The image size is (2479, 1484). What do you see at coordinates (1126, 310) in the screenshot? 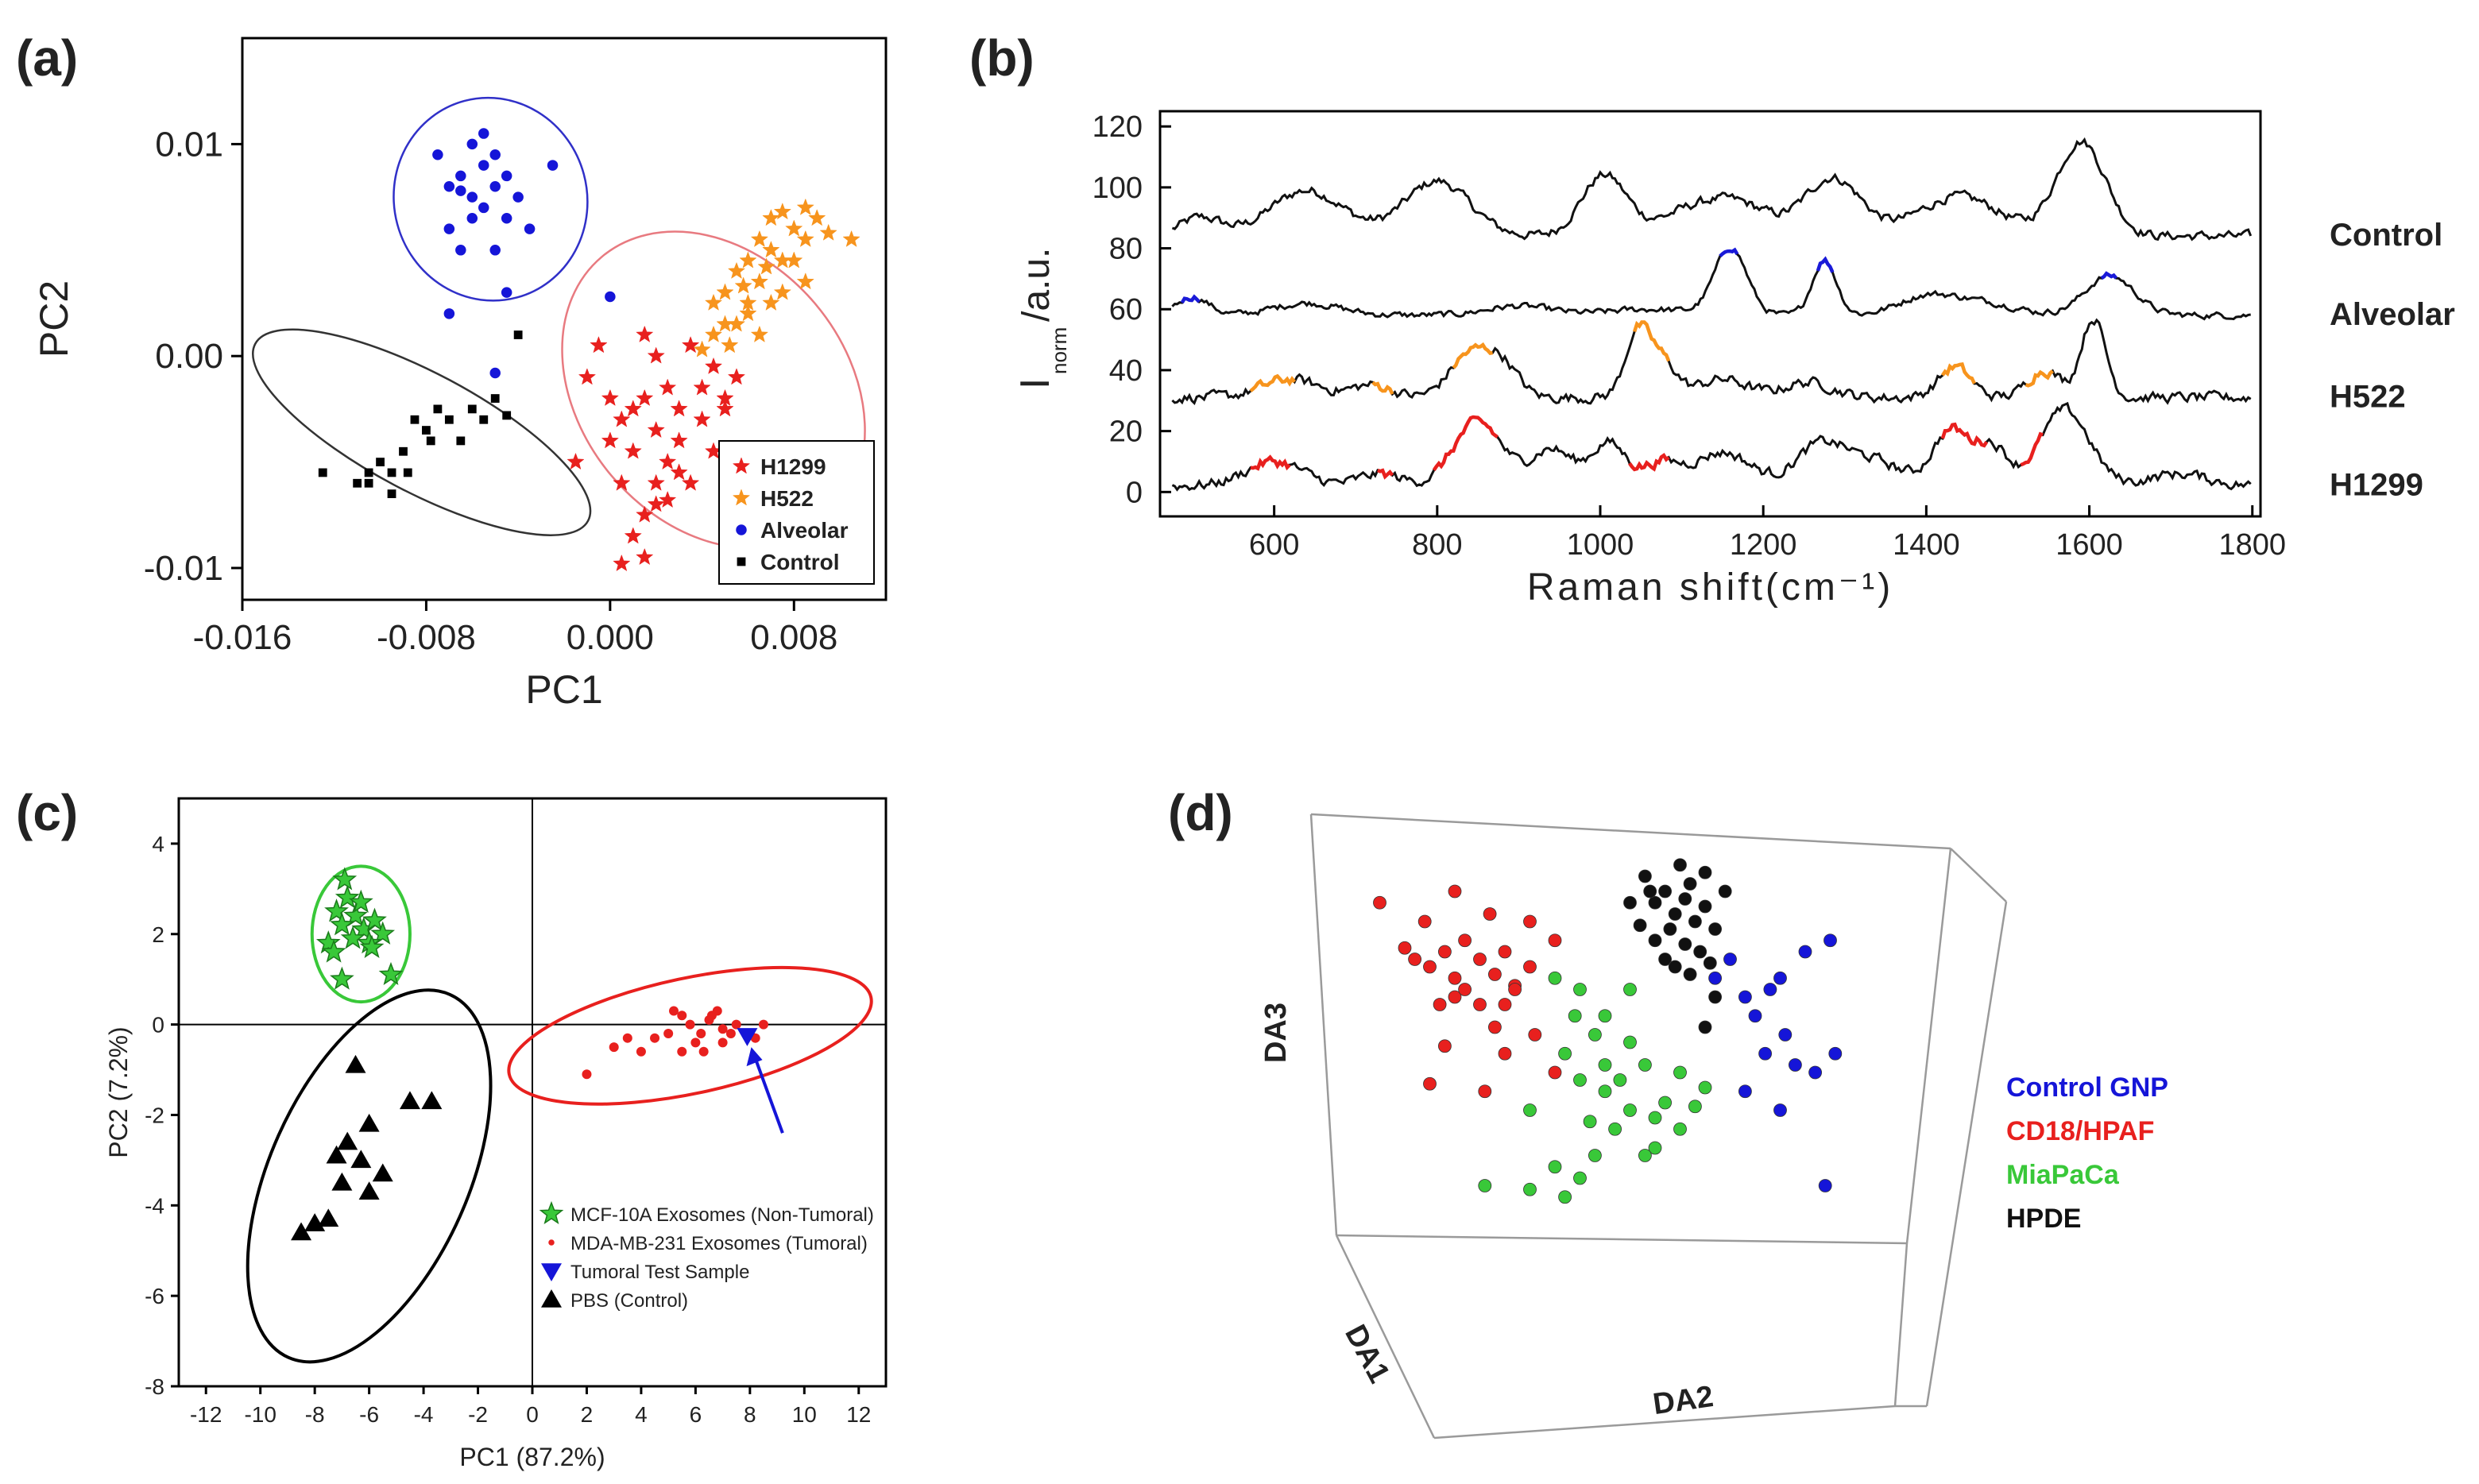
I see `panel-b-y-tick-label: 60` at bounding box center [1126, 310].